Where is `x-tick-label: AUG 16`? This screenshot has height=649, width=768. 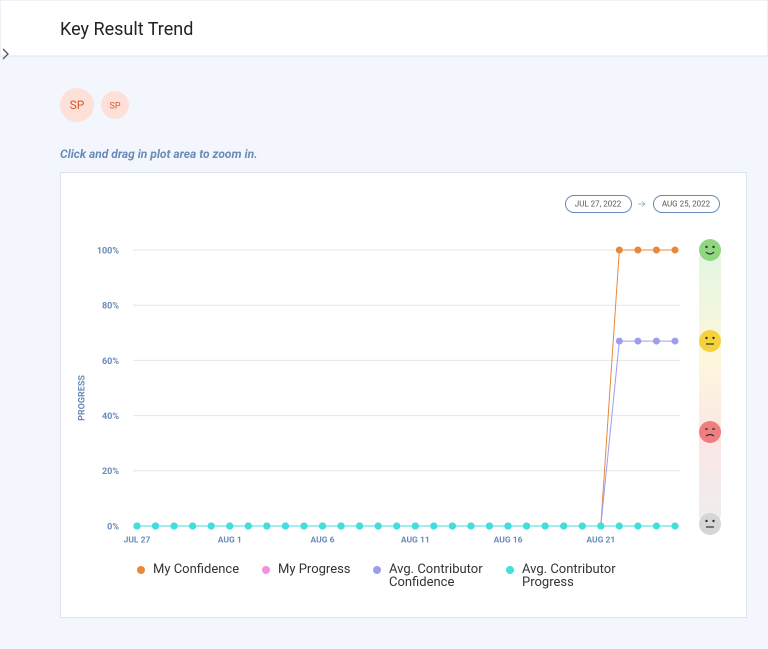 x-tick-label: AUG 16 is located at coordinates (508, 540).